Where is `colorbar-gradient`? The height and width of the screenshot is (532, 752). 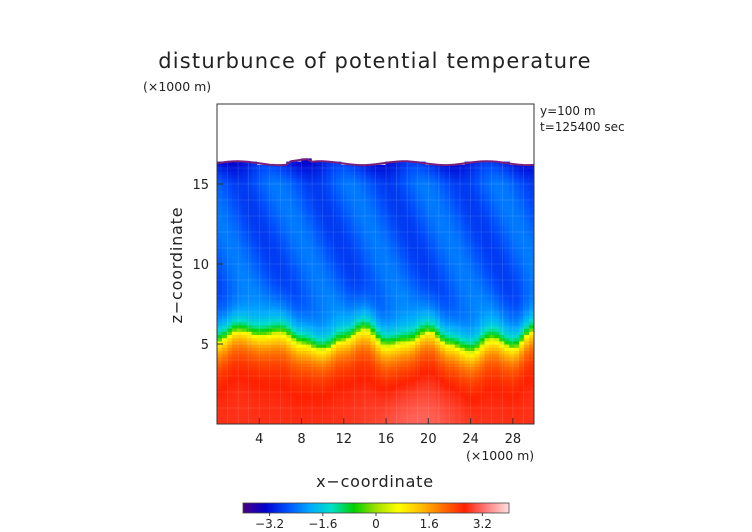
colorbar-gradient is located at coordinates (376, 508).